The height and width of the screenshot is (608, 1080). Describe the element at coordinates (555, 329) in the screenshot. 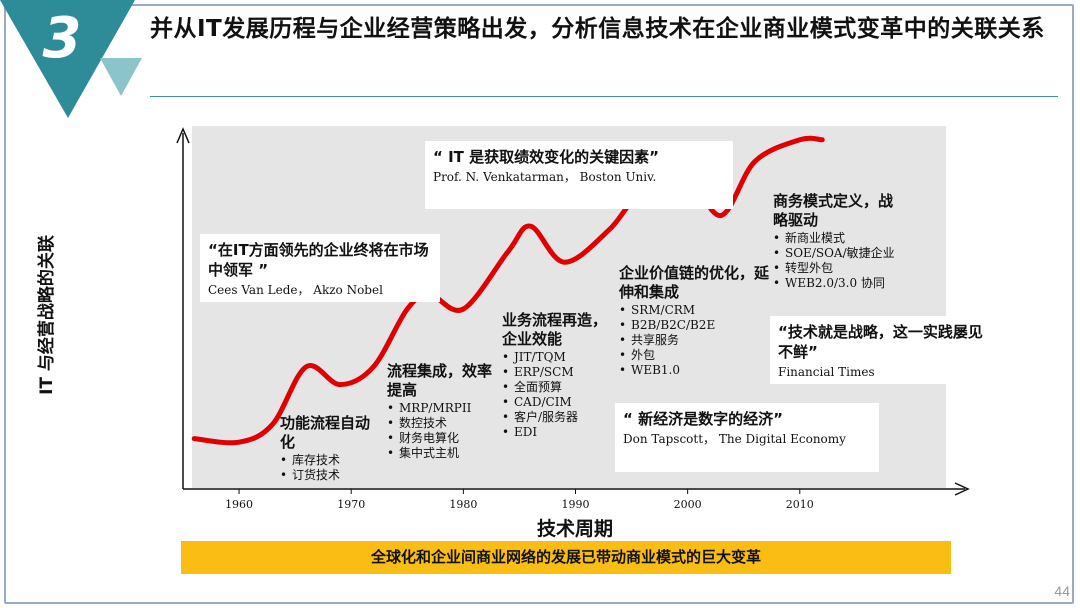

I see `stage-title: 业务流程再造，企业效能` at that location.